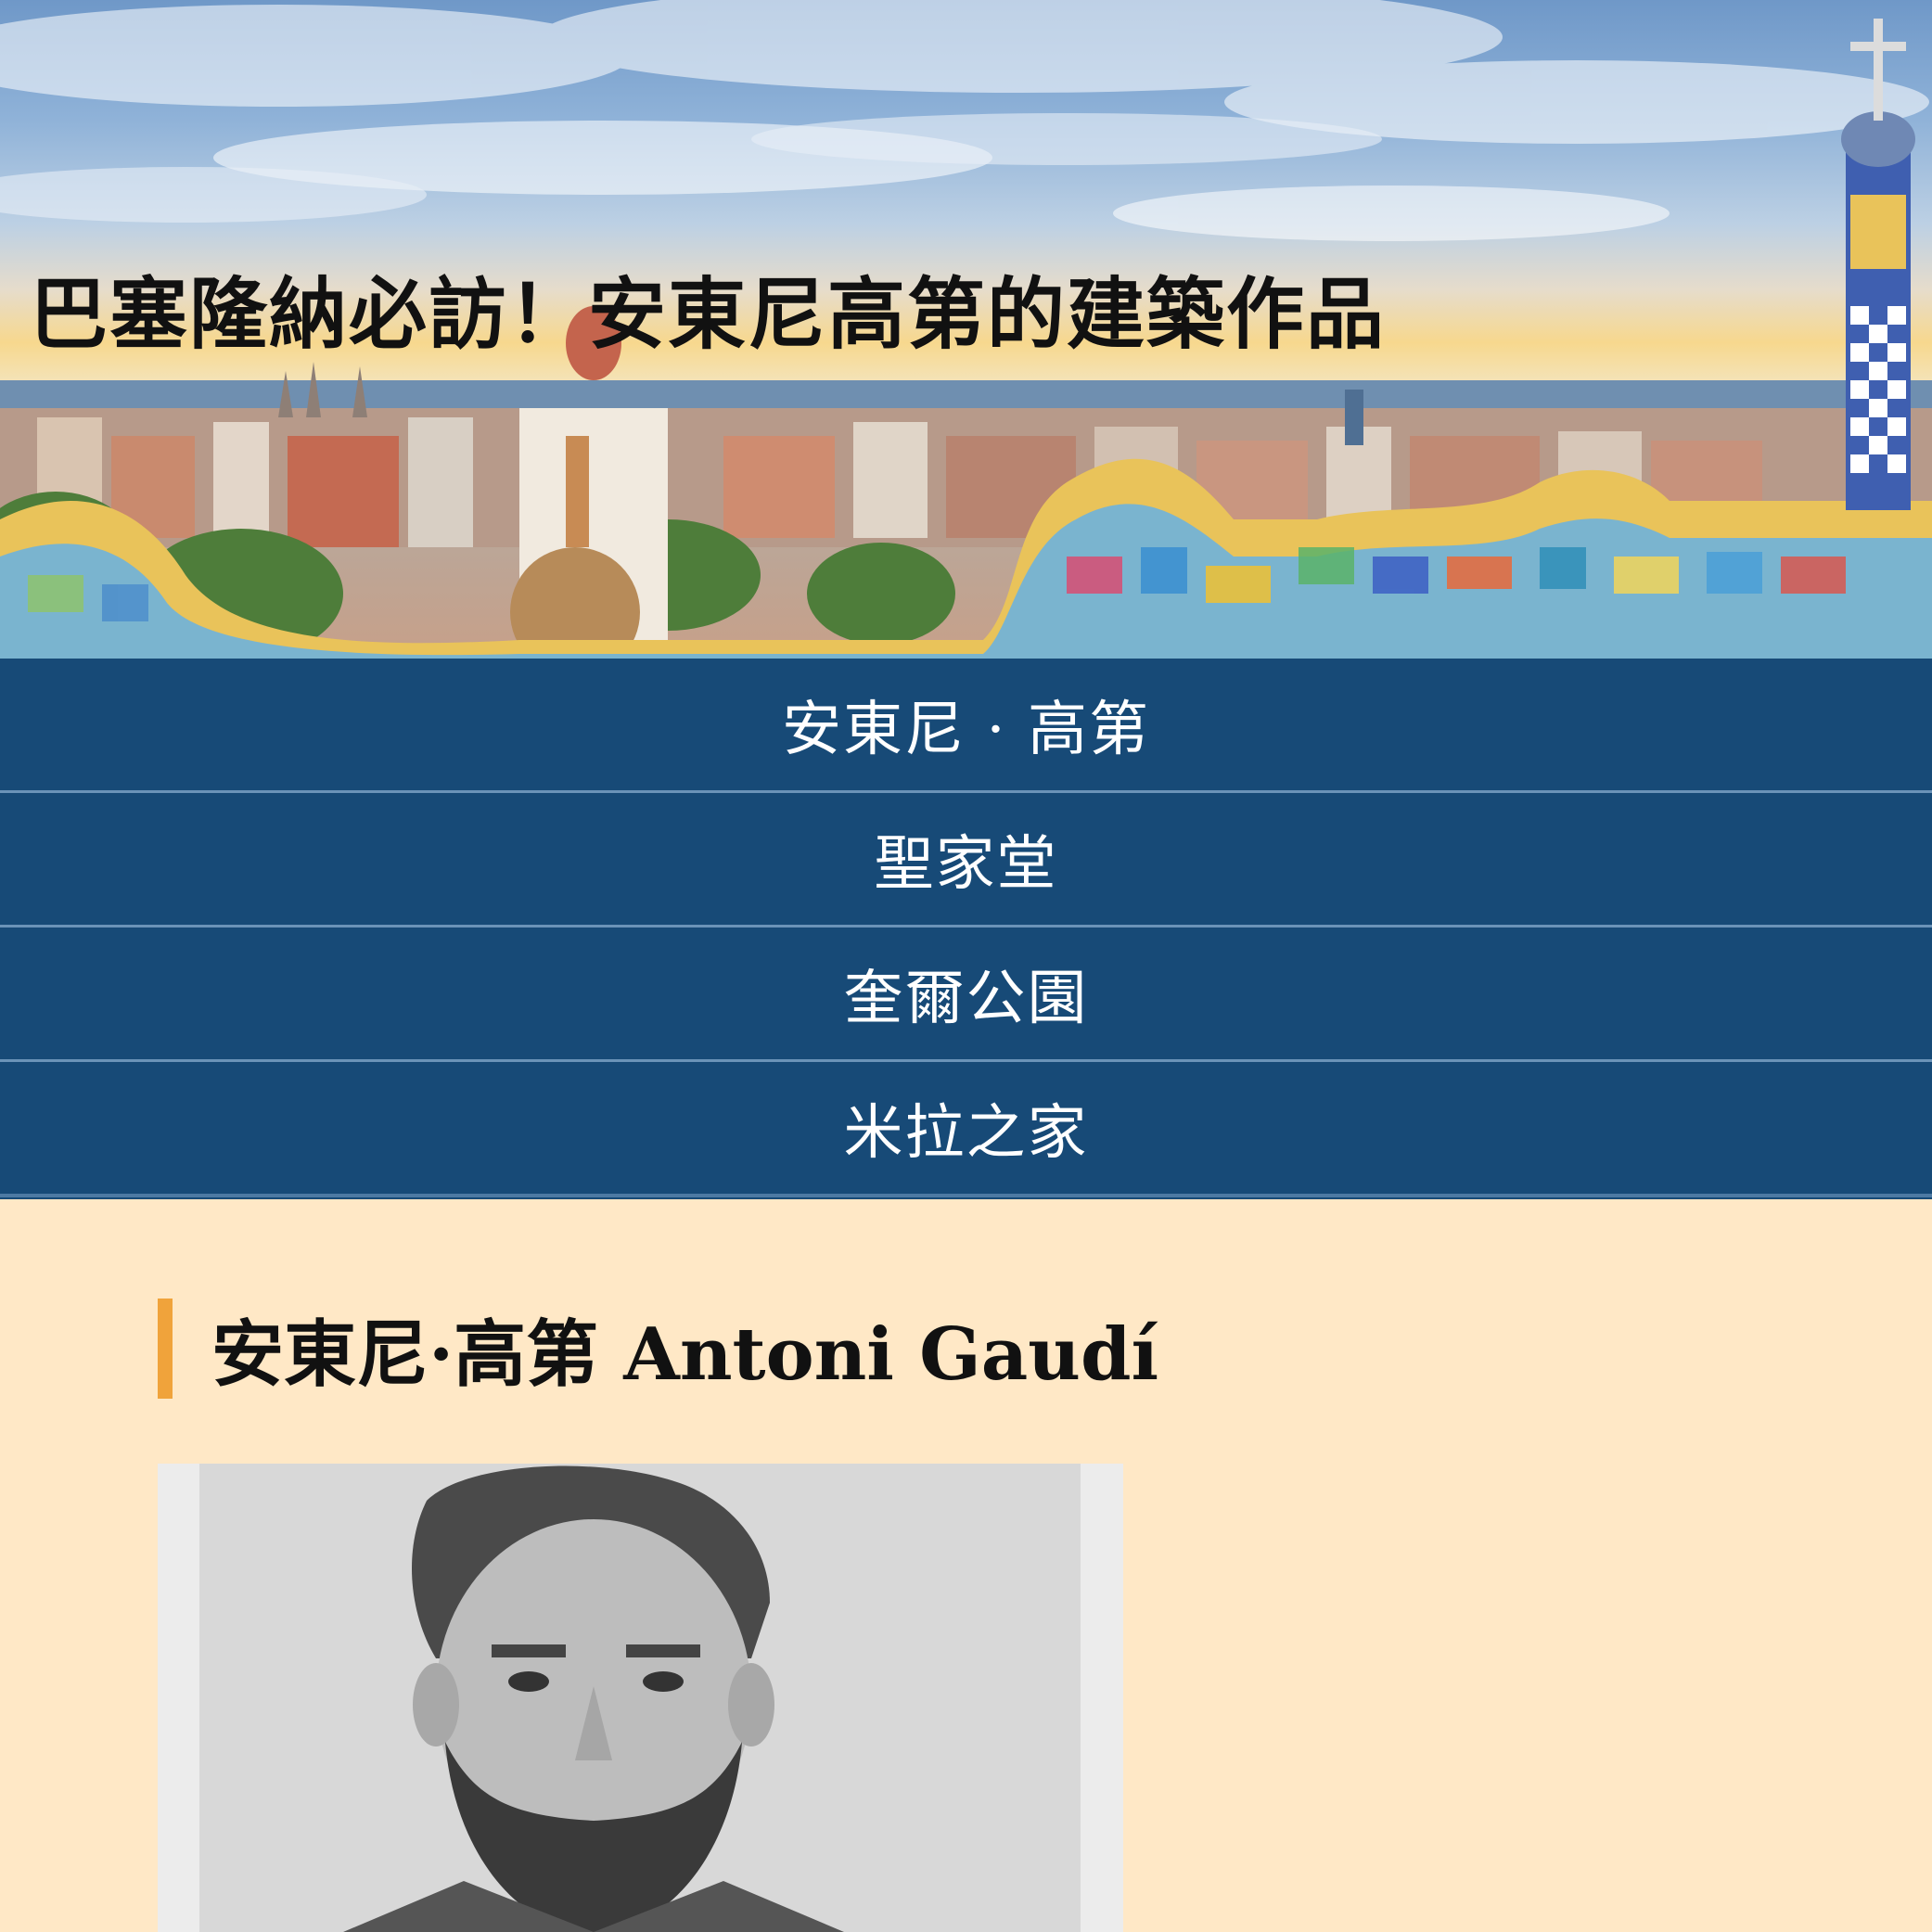 The width and height of the screenshot is (1932, 1932). What do you see at coordinates (966, 860) in the screenshot?
I see `nav-item-sagrada-familia: 聖家堂` at bounding box center [966, 860].